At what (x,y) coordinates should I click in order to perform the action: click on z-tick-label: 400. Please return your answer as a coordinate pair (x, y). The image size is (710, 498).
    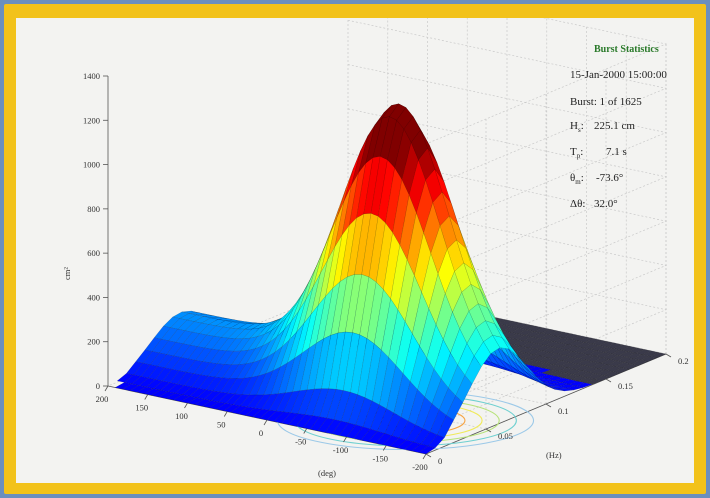
    Looking at the image, I should click on (93, 297).